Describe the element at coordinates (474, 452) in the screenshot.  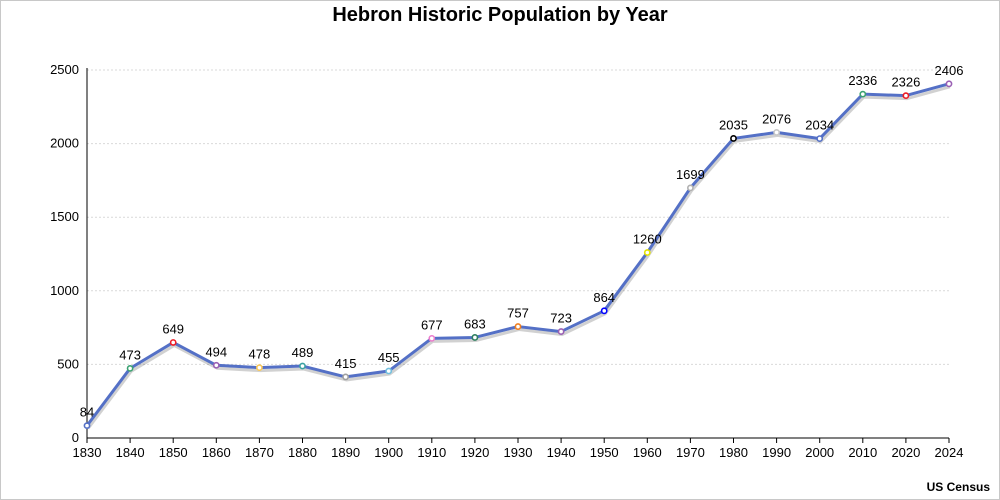
I see `x-tick-label: 1920` at that location.